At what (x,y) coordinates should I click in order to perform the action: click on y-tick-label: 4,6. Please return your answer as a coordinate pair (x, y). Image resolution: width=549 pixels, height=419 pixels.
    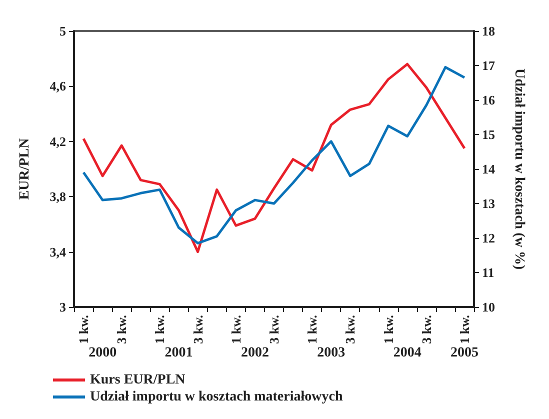
    Looking at the image, I should click on (58, 86).